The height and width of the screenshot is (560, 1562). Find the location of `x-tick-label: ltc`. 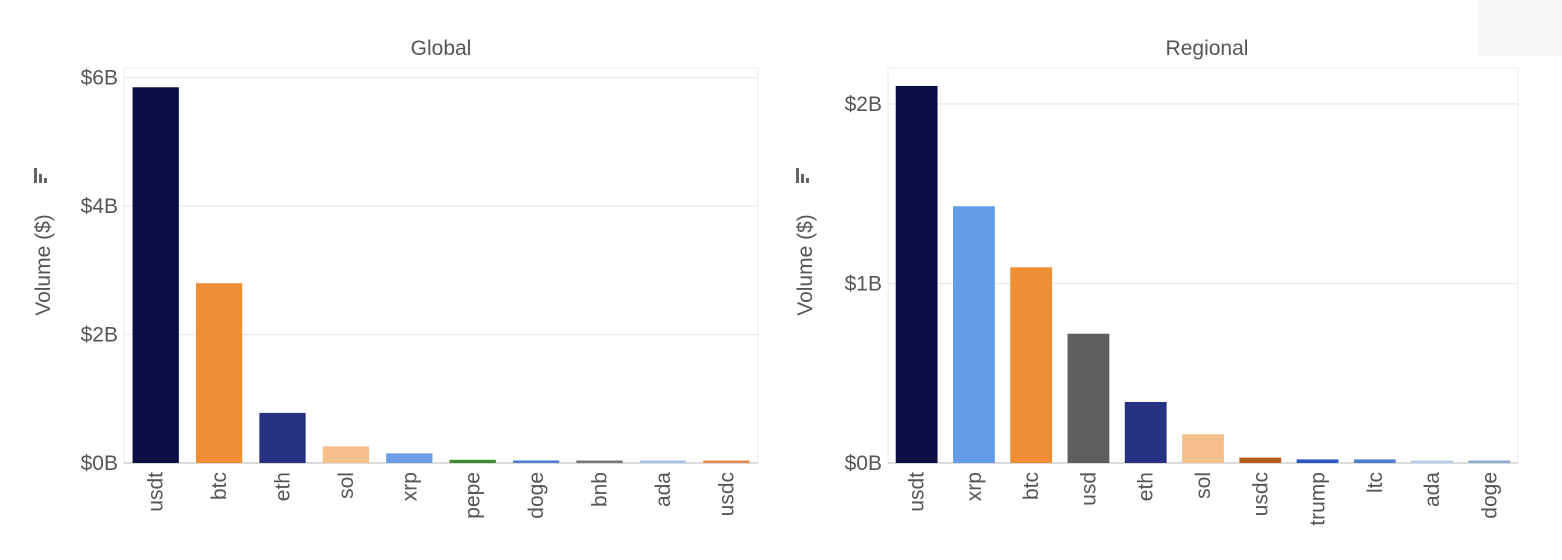

x-tick-label: ltc is located at coordinates (1375, 482).